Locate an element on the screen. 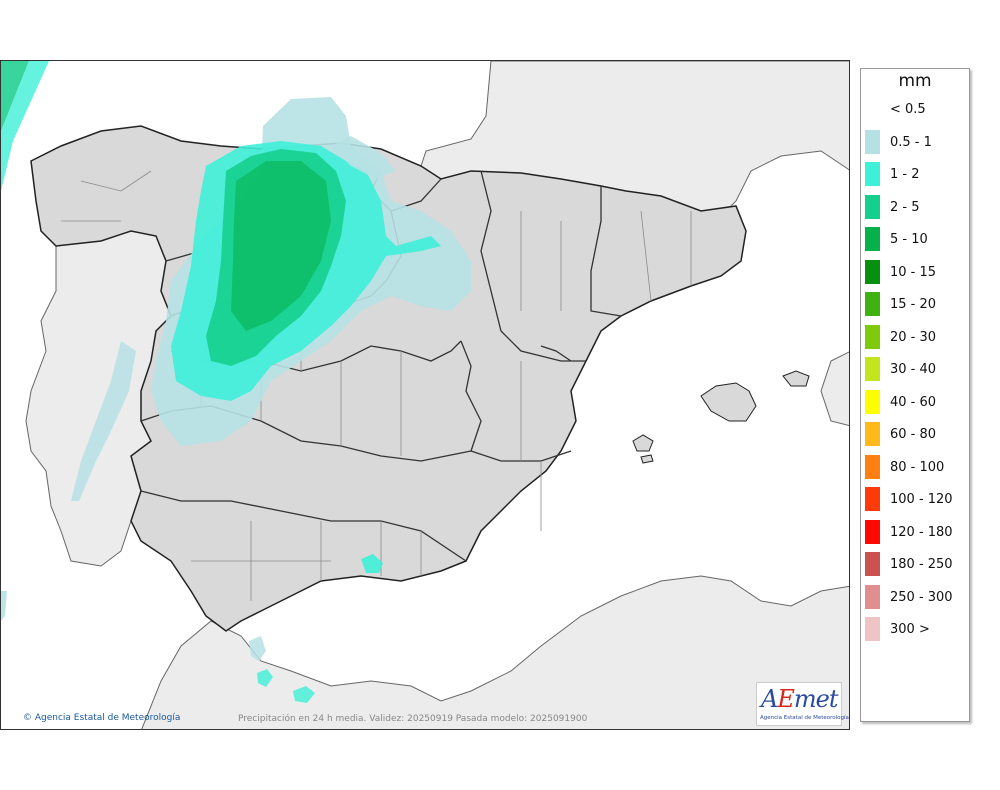 The height and width of the screenshot is (790, 1000). legend-item: 60 - 80 is located at coordinates (915, 434).